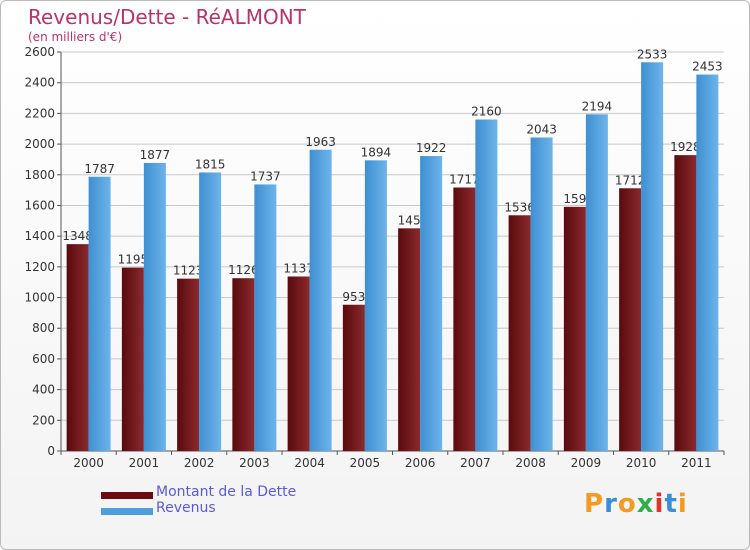 This screenshot has width=750, height=550. I want to click on logo-letter: t, so click(671, 504).